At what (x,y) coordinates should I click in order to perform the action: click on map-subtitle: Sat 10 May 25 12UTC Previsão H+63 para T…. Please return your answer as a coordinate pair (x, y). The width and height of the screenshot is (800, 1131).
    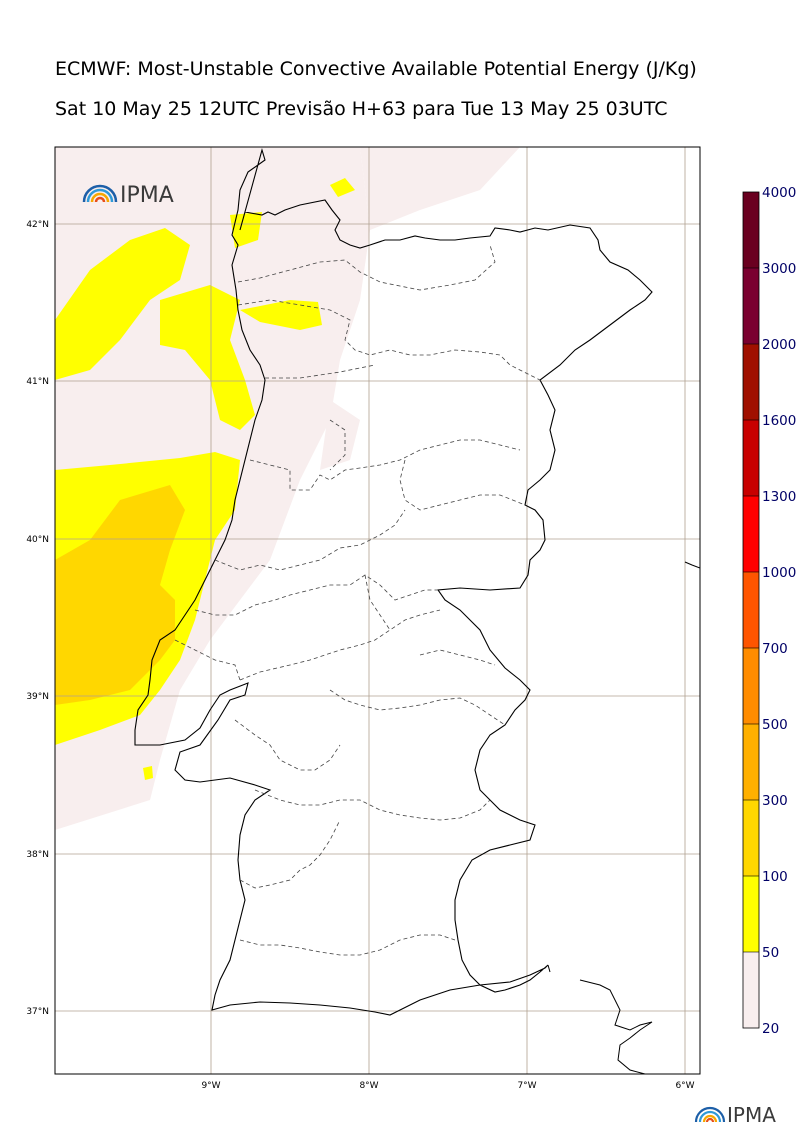
    Looking at the image, I should click on (361, 109).